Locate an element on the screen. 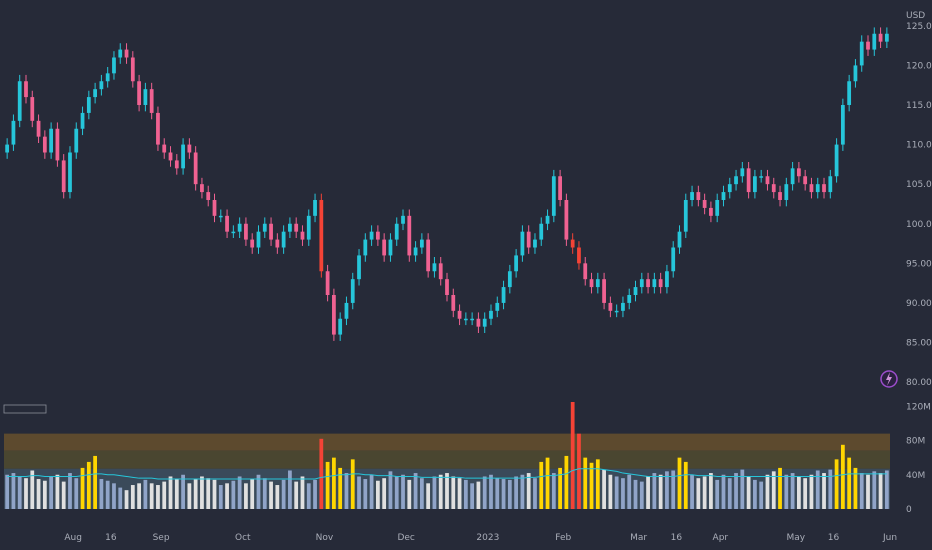 The width and height of the screenshot is (932, 550). price-tick-label: 115.00 is located at coordinates (919, 106).